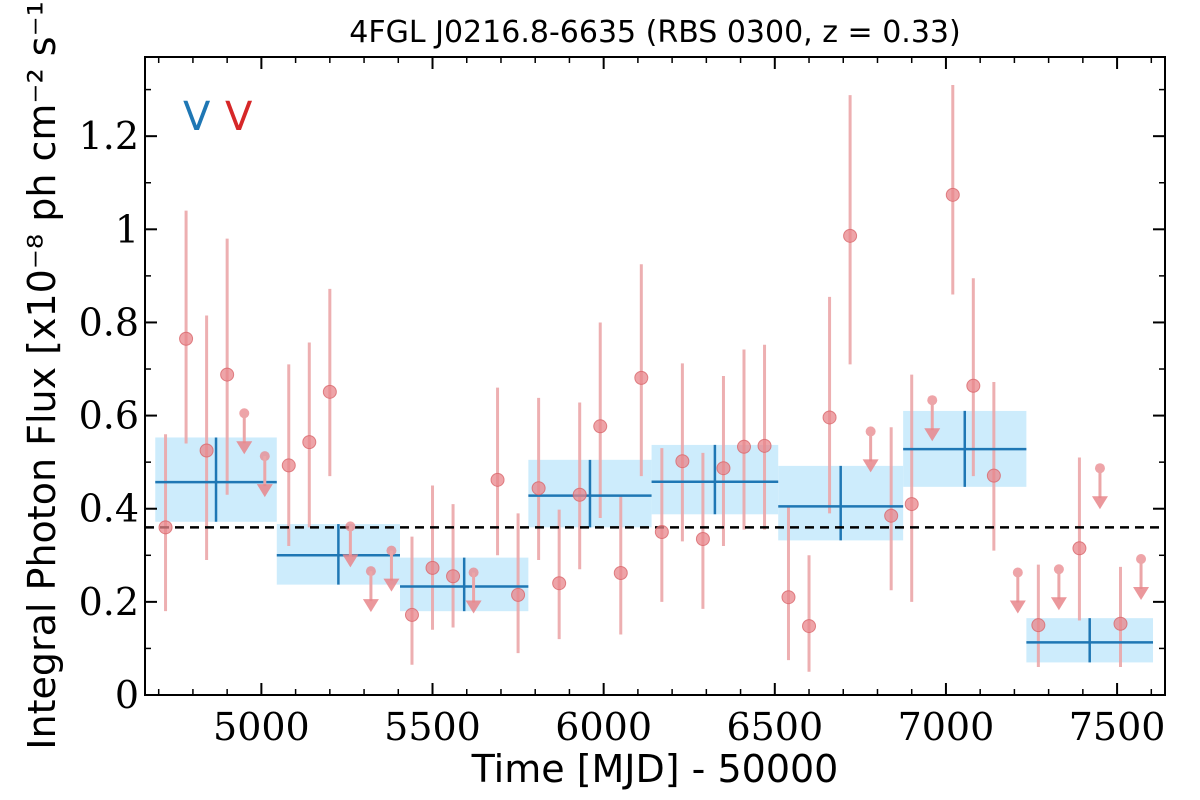 The height and width of the screenshot is (800, 1200). Describe the element at coordinates (603, 727) in the screenshot. I see `x-tick-label: 6000` at that location.